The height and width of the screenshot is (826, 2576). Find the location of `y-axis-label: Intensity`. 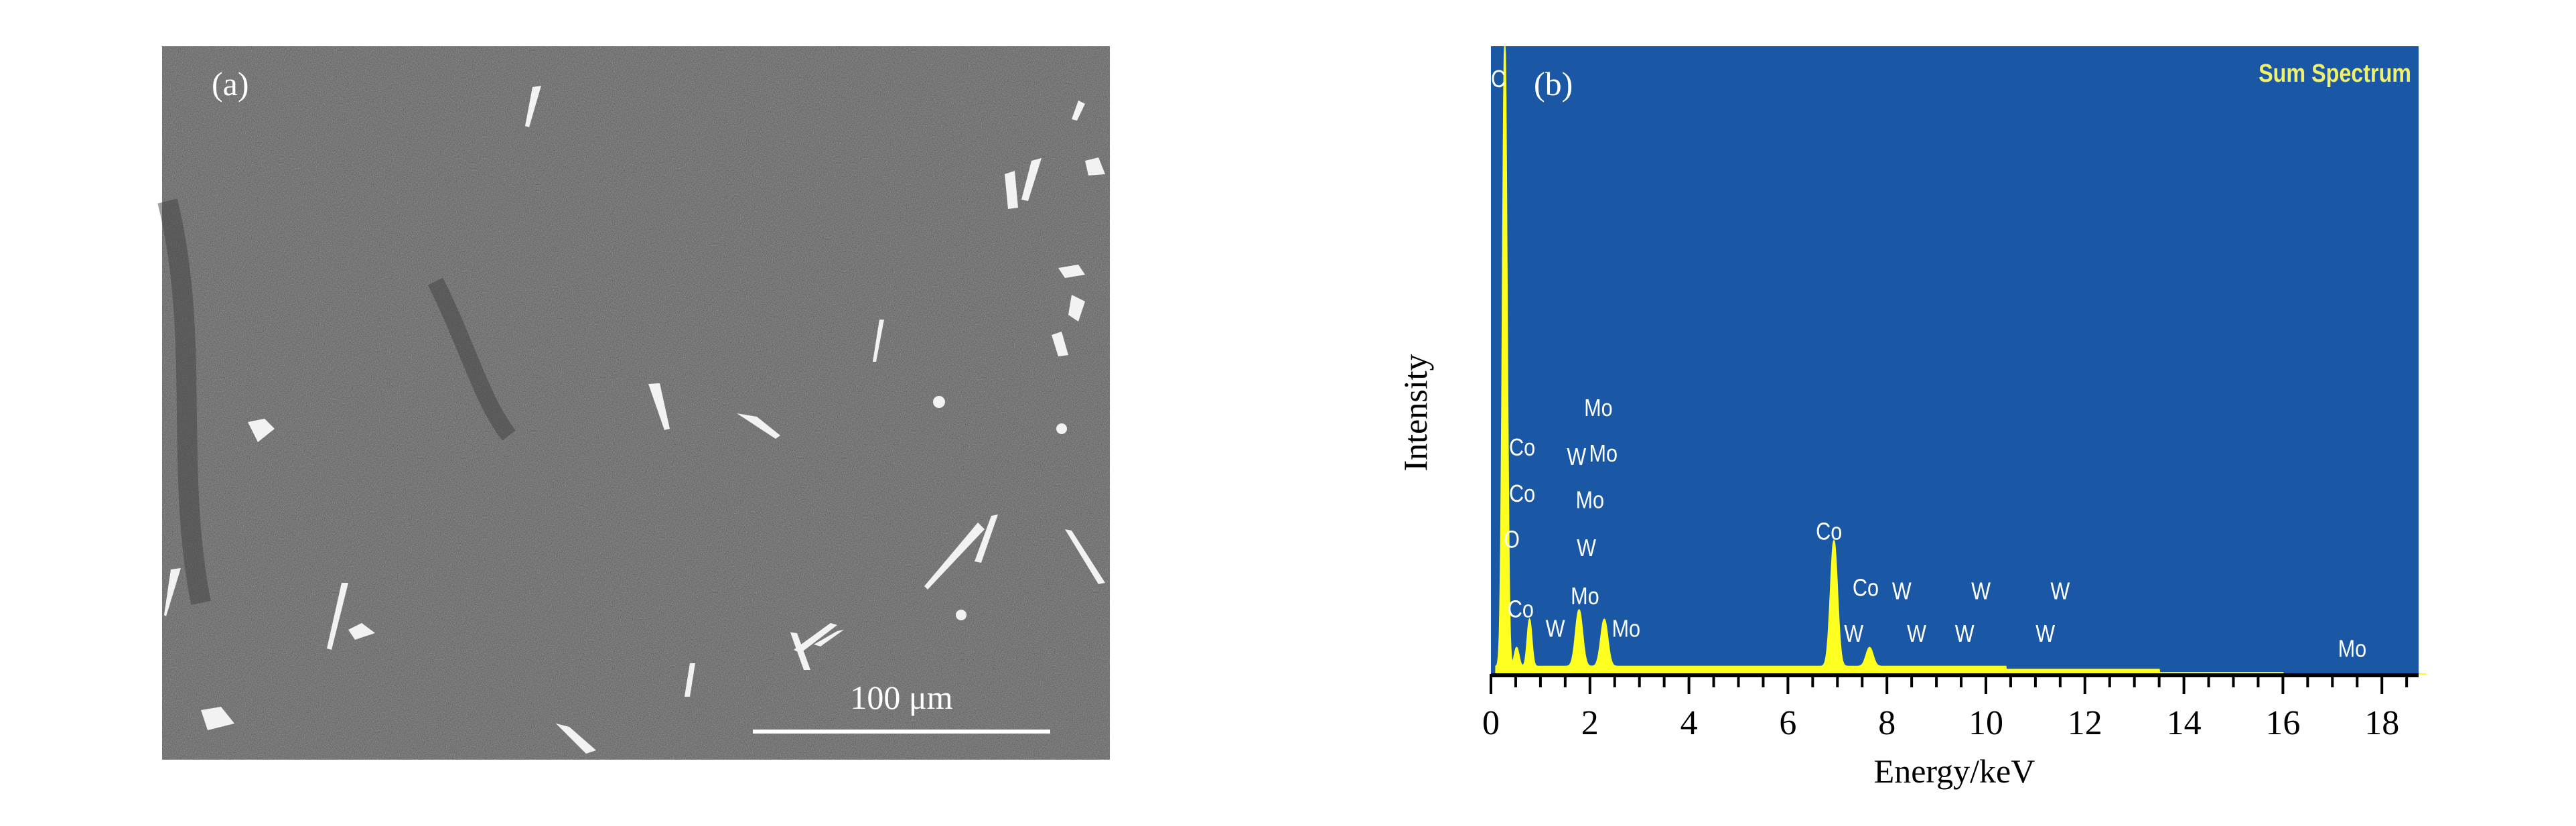

y-axis-label: Intensity is located at coordinates (1415, 413).